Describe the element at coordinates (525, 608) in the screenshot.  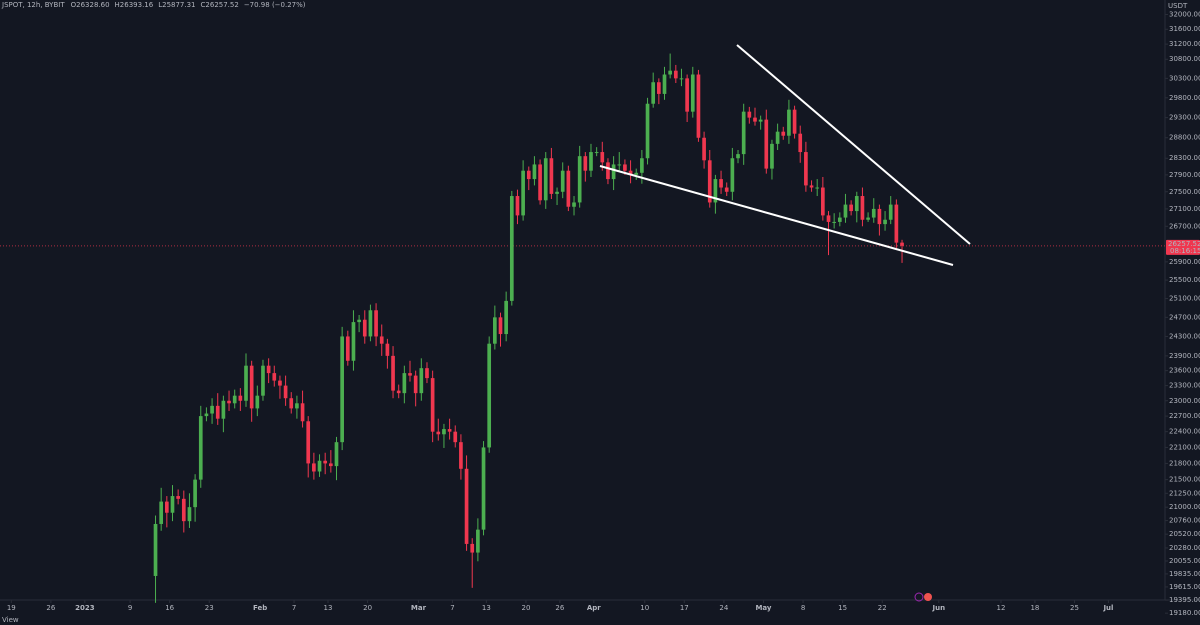
I see `x-tick-label: 20` at that location.